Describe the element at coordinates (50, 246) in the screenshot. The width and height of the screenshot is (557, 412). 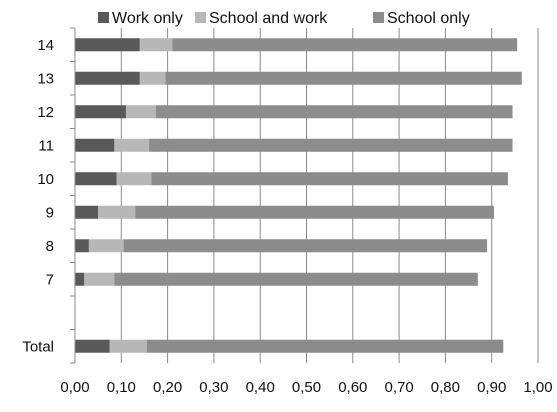
I see `y-tick-label: 8` at that location.